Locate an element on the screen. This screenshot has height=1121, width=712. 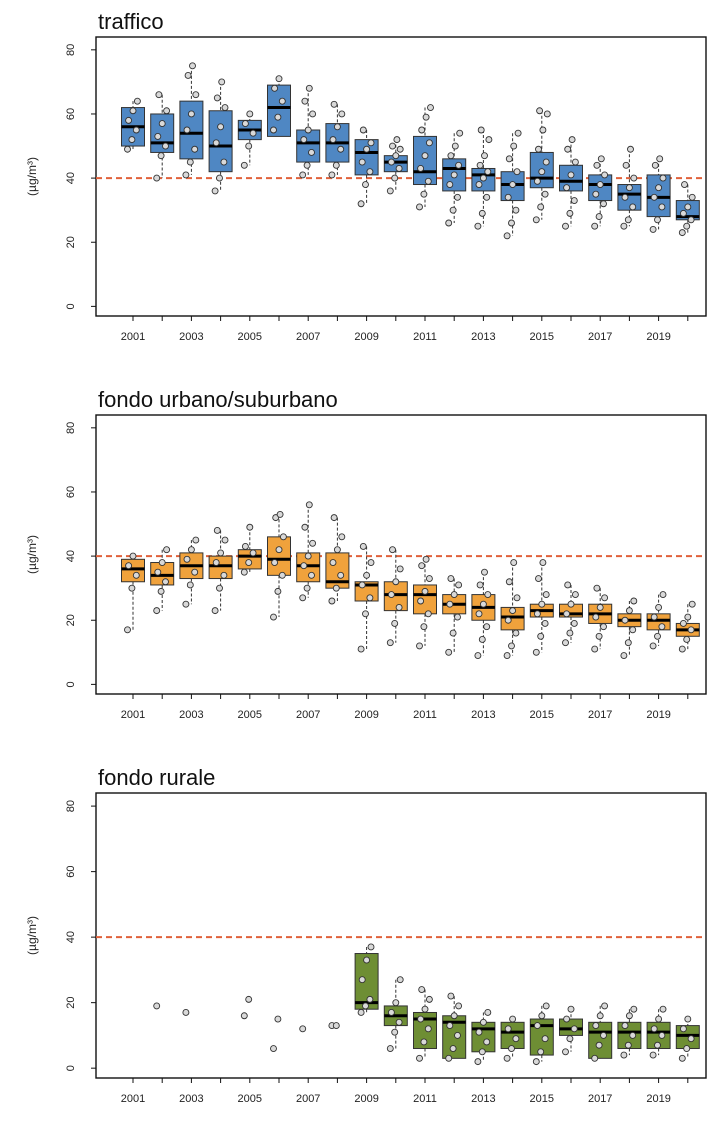
box-2008 is located at coordinates (337, 559).